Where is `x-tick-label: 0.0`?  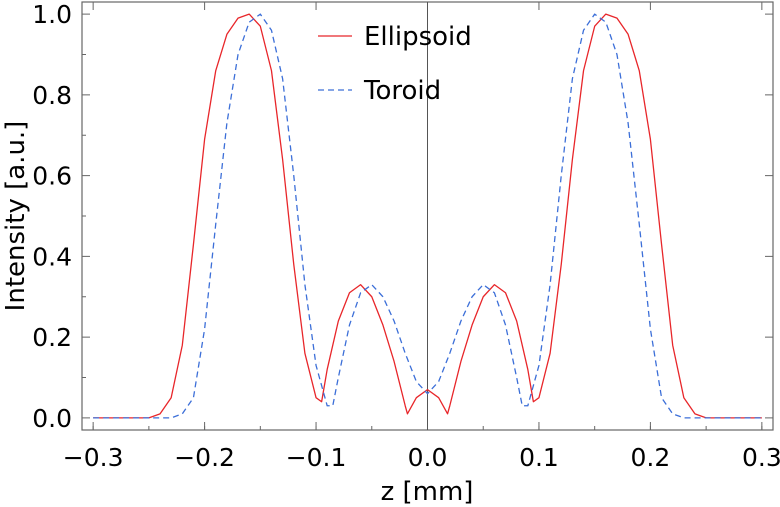
x-tick-label: 0.0 is located at coordinates (428, 457).